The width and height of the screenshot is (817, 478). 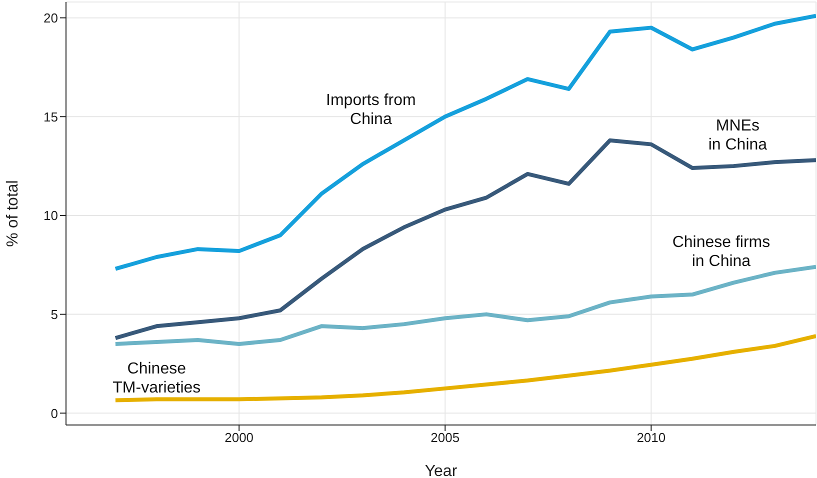 I want to click on x-tick-label: 2005, so click(x=445, y=438).